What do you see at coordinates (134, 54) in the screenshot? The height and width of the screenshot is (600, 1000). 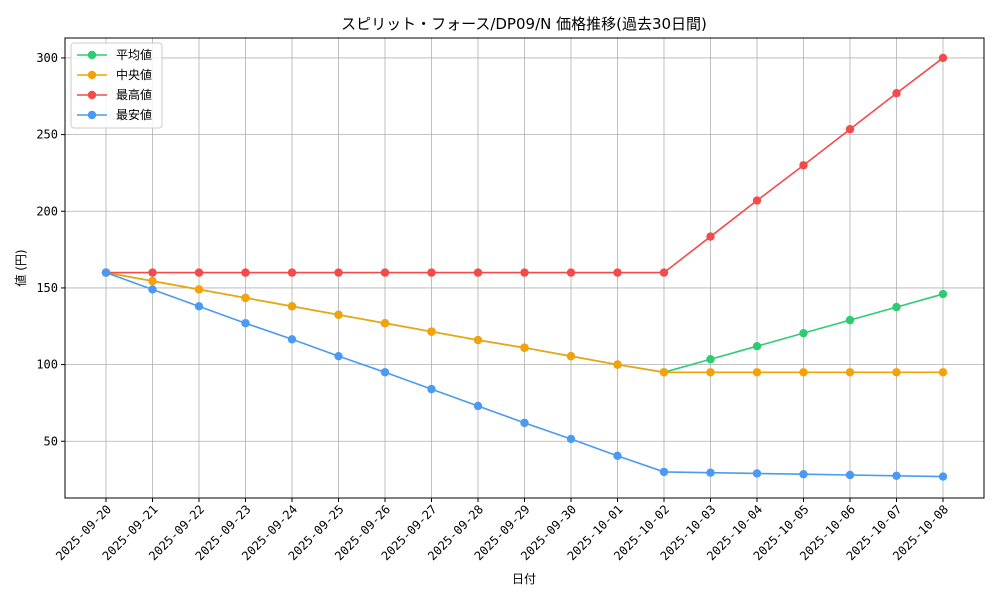 I see `legend-label: 平均値` at bounding box center [134, 54].